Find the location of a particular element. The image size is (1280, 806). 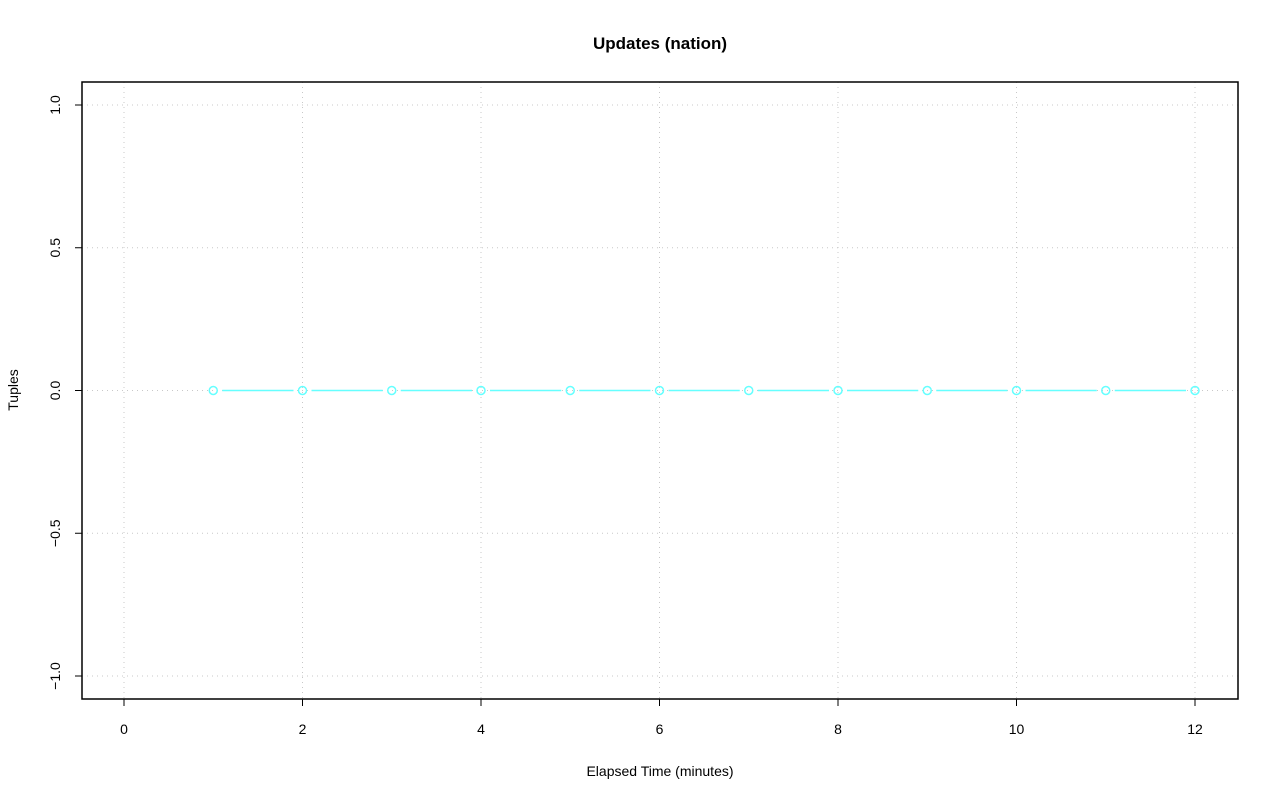

x-tick-label: 10 is located at coordinates (1017, 729).